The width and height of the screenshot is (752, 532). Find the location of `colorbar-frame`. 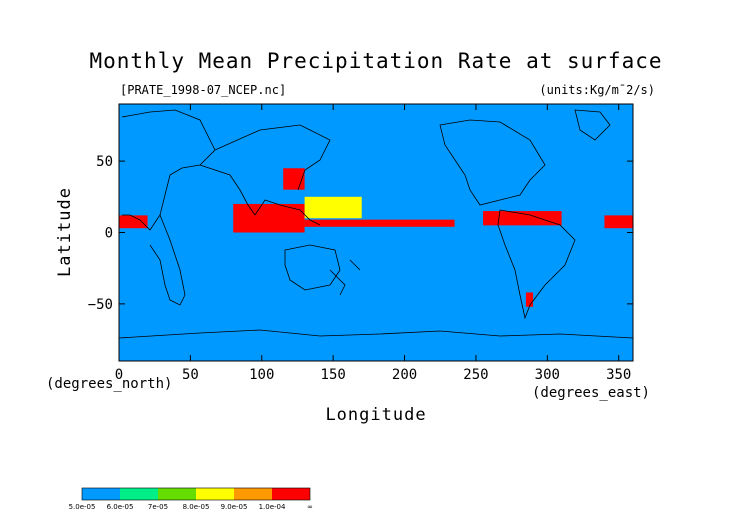

colorbar-frame is located at coordinates (196, 494).